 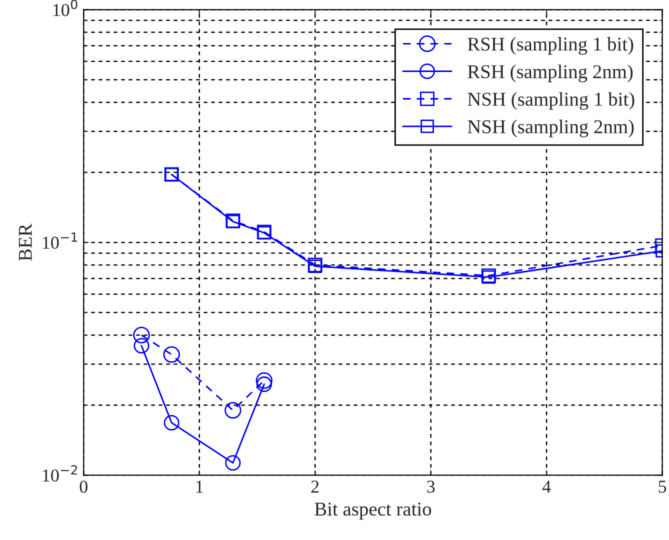 I want to click on legend-label: RSH (sampling 2nm), so click(x=550, y=73).